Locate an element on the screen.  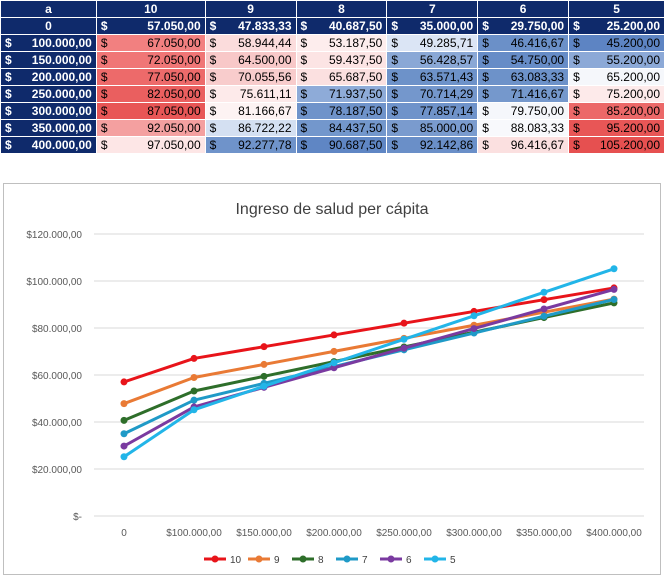
legend-item: 7 is located at coordinates (352, 560).